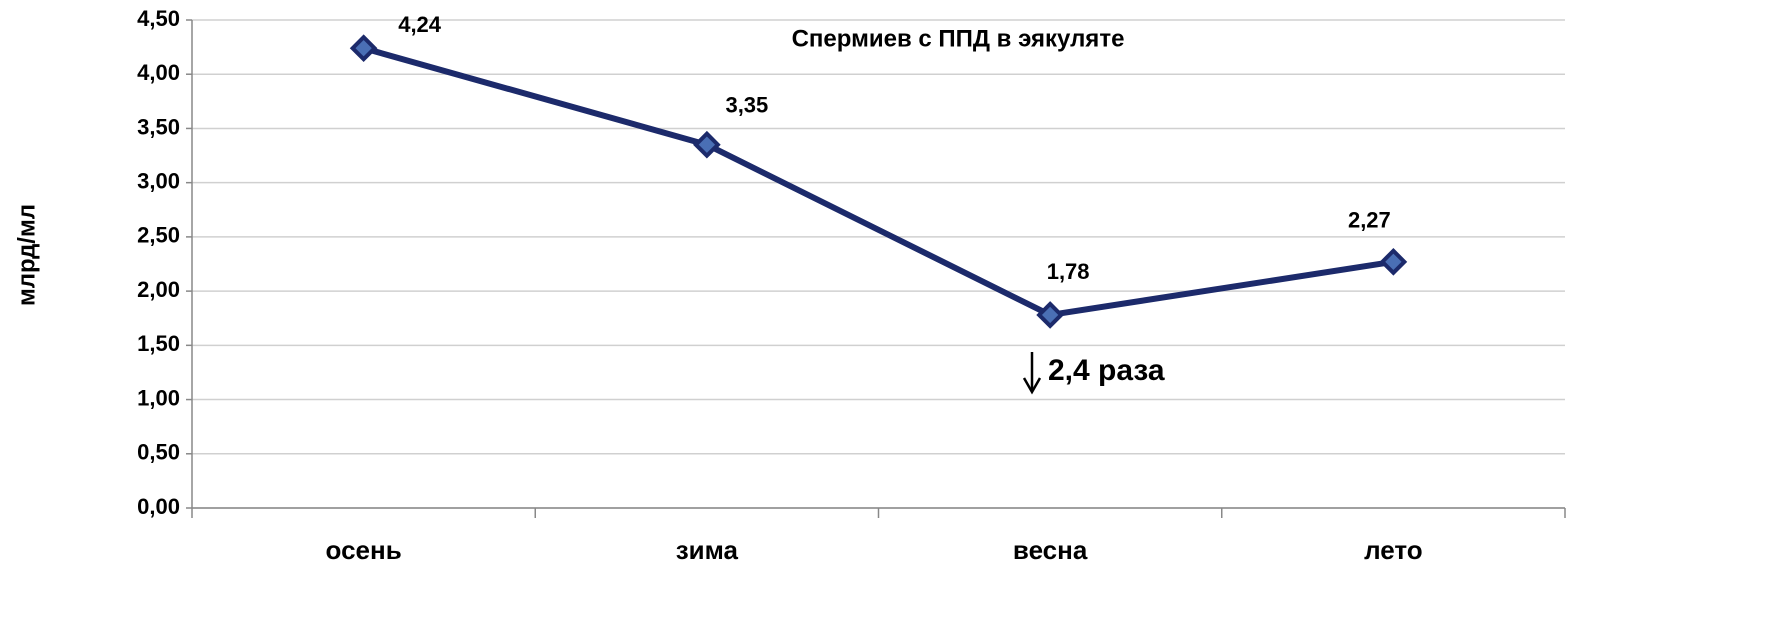 This screenshot has height=640, width=1770. What do you see at coordinates (158, 289) in the screenshot?
I see `y-tick-label: 2,00` at bounding box center [158, 289].